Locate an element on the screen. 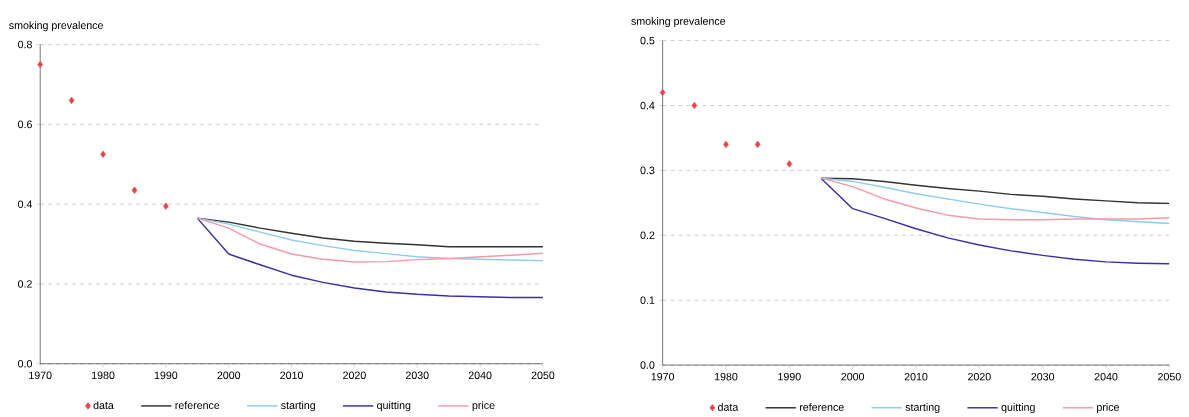  y-tick-label: 0.6 is located at coordinates (25, 124).